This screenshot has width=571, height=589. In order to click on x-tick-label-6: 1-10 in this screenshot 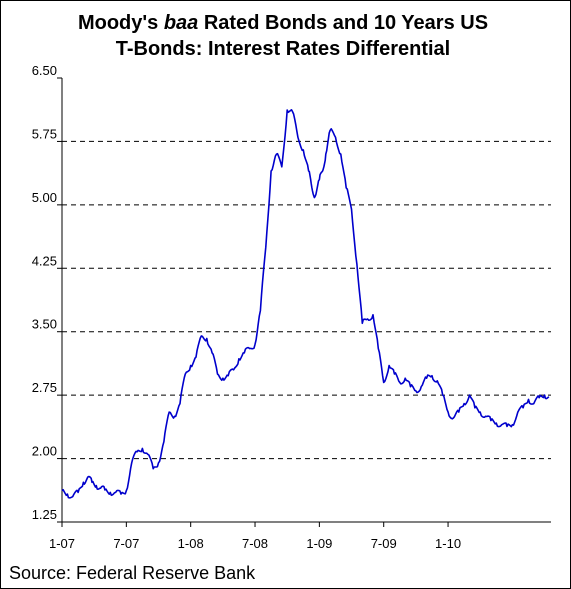, I will do `click(448, 543)`.